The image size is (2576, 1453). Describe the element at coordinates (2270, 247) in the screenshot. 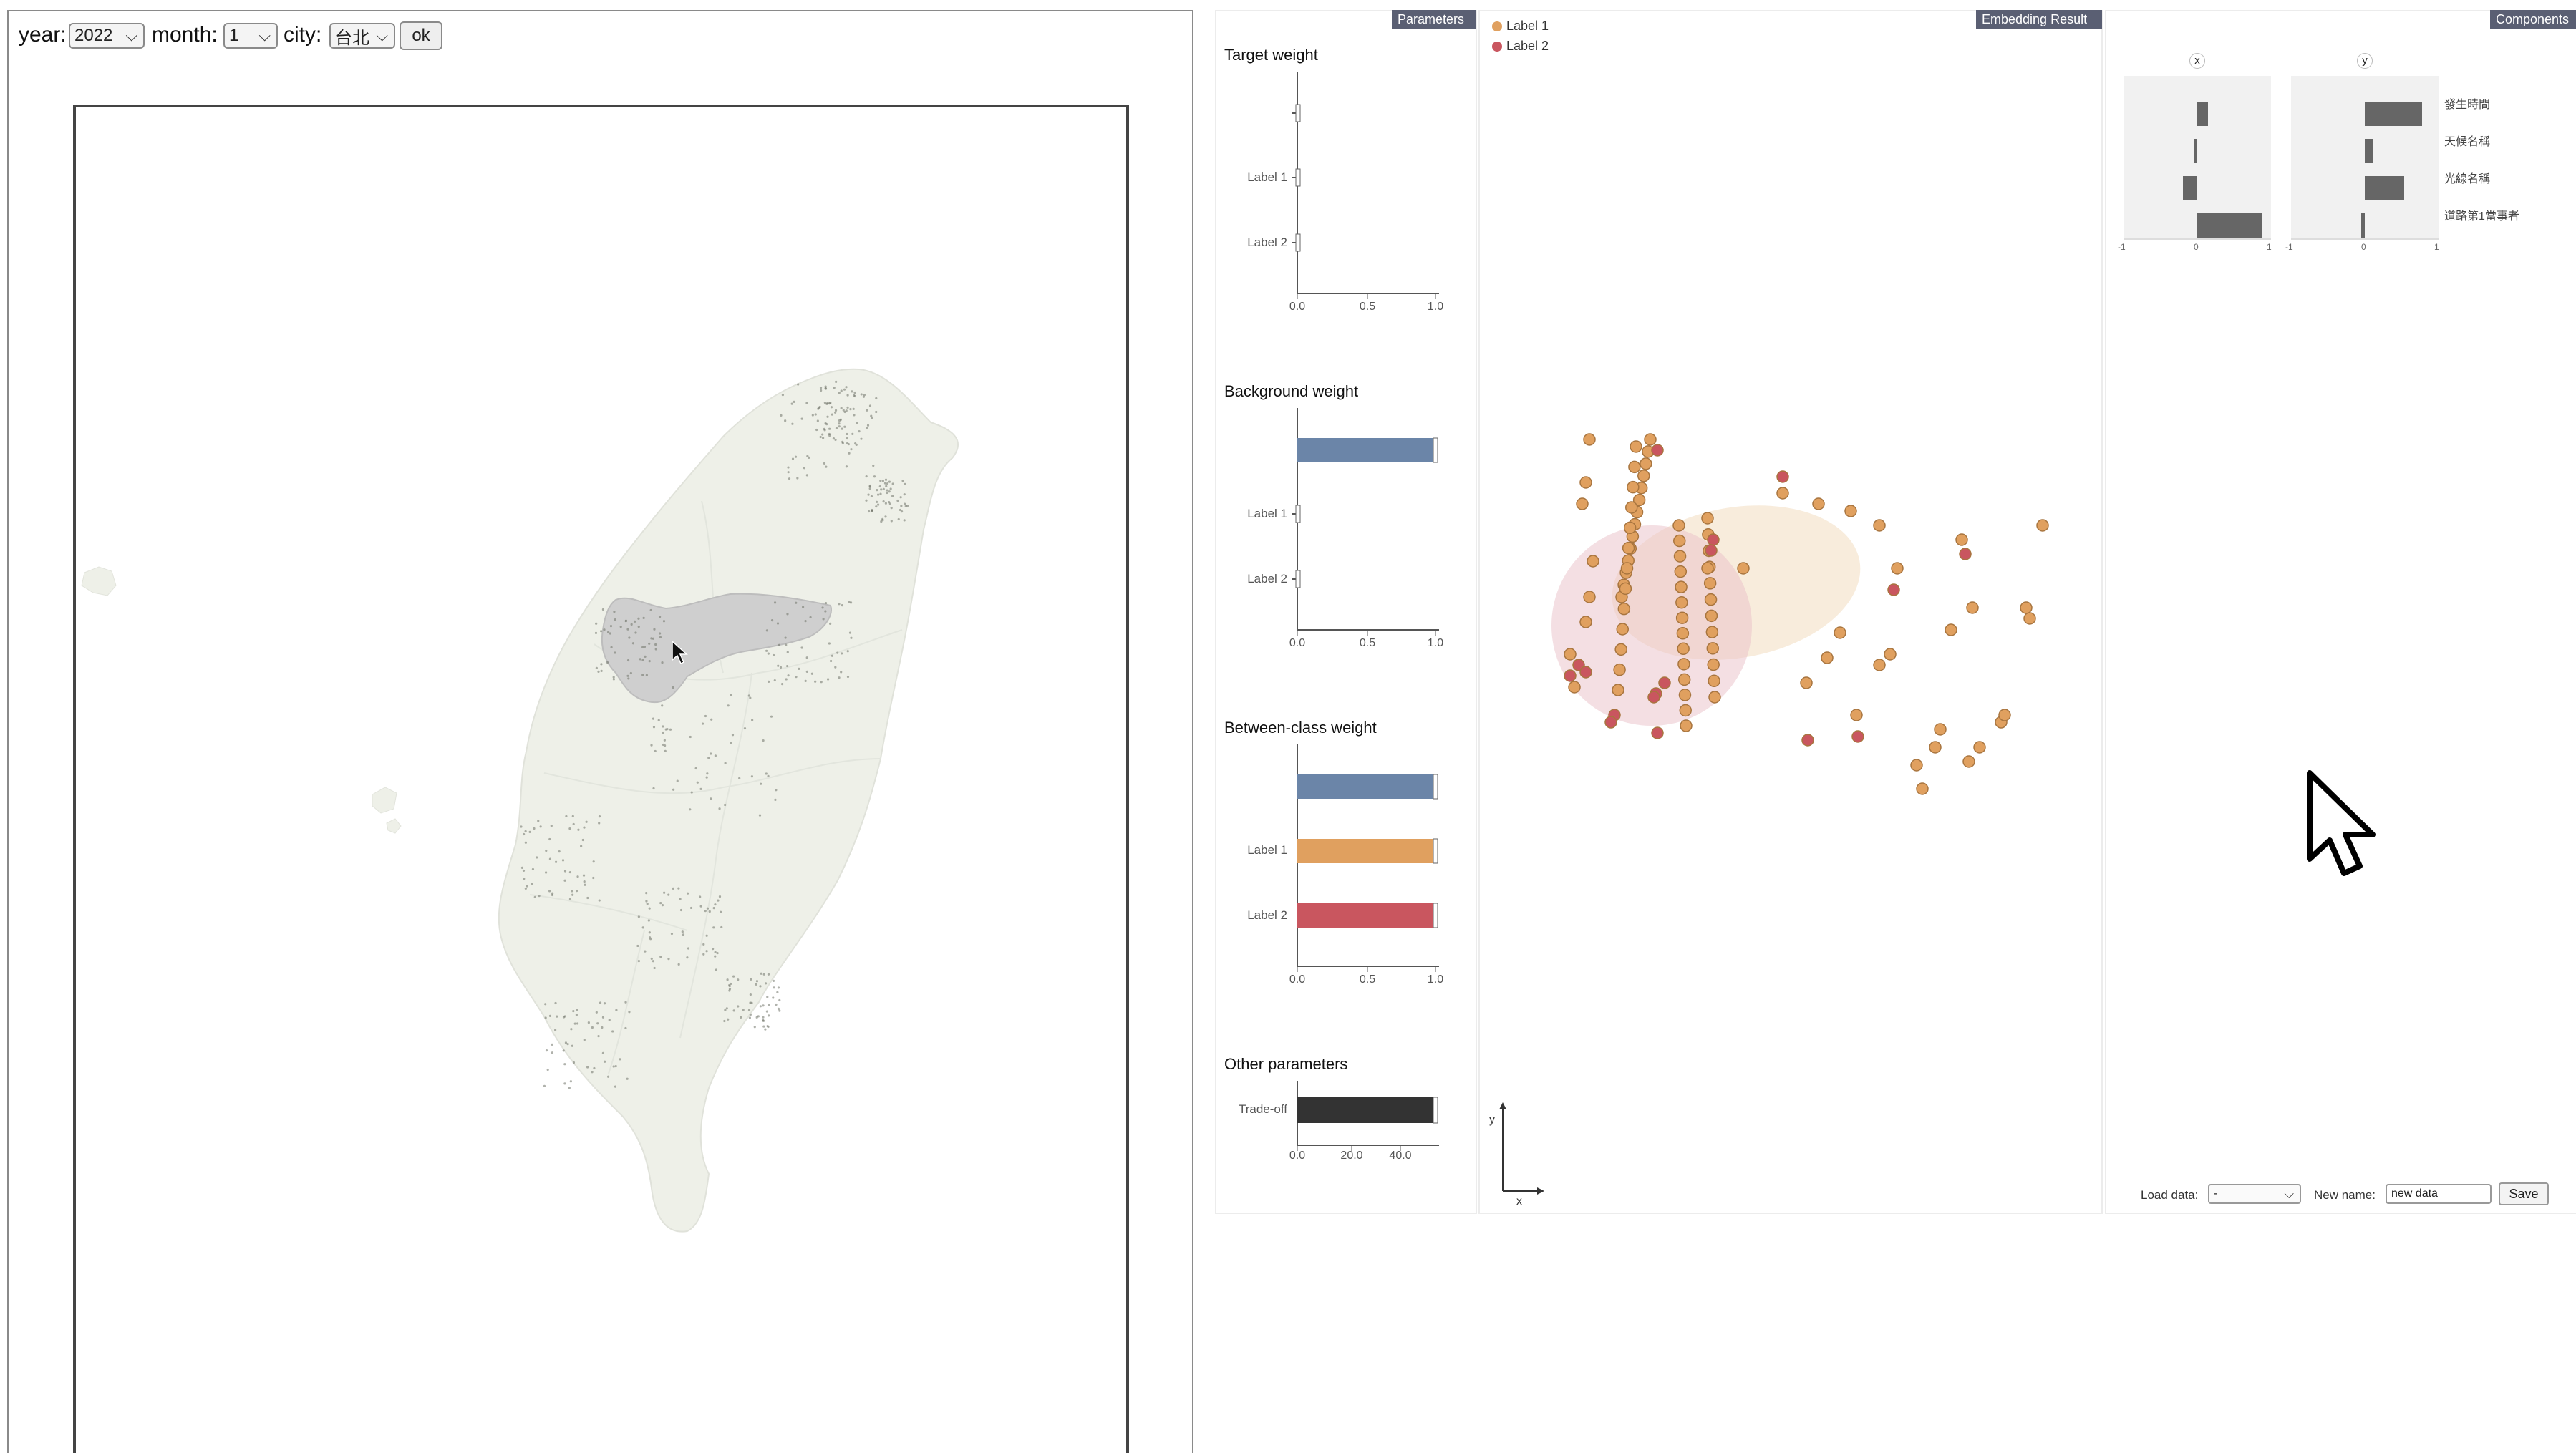

I see `axis-tick: 1` at that location.